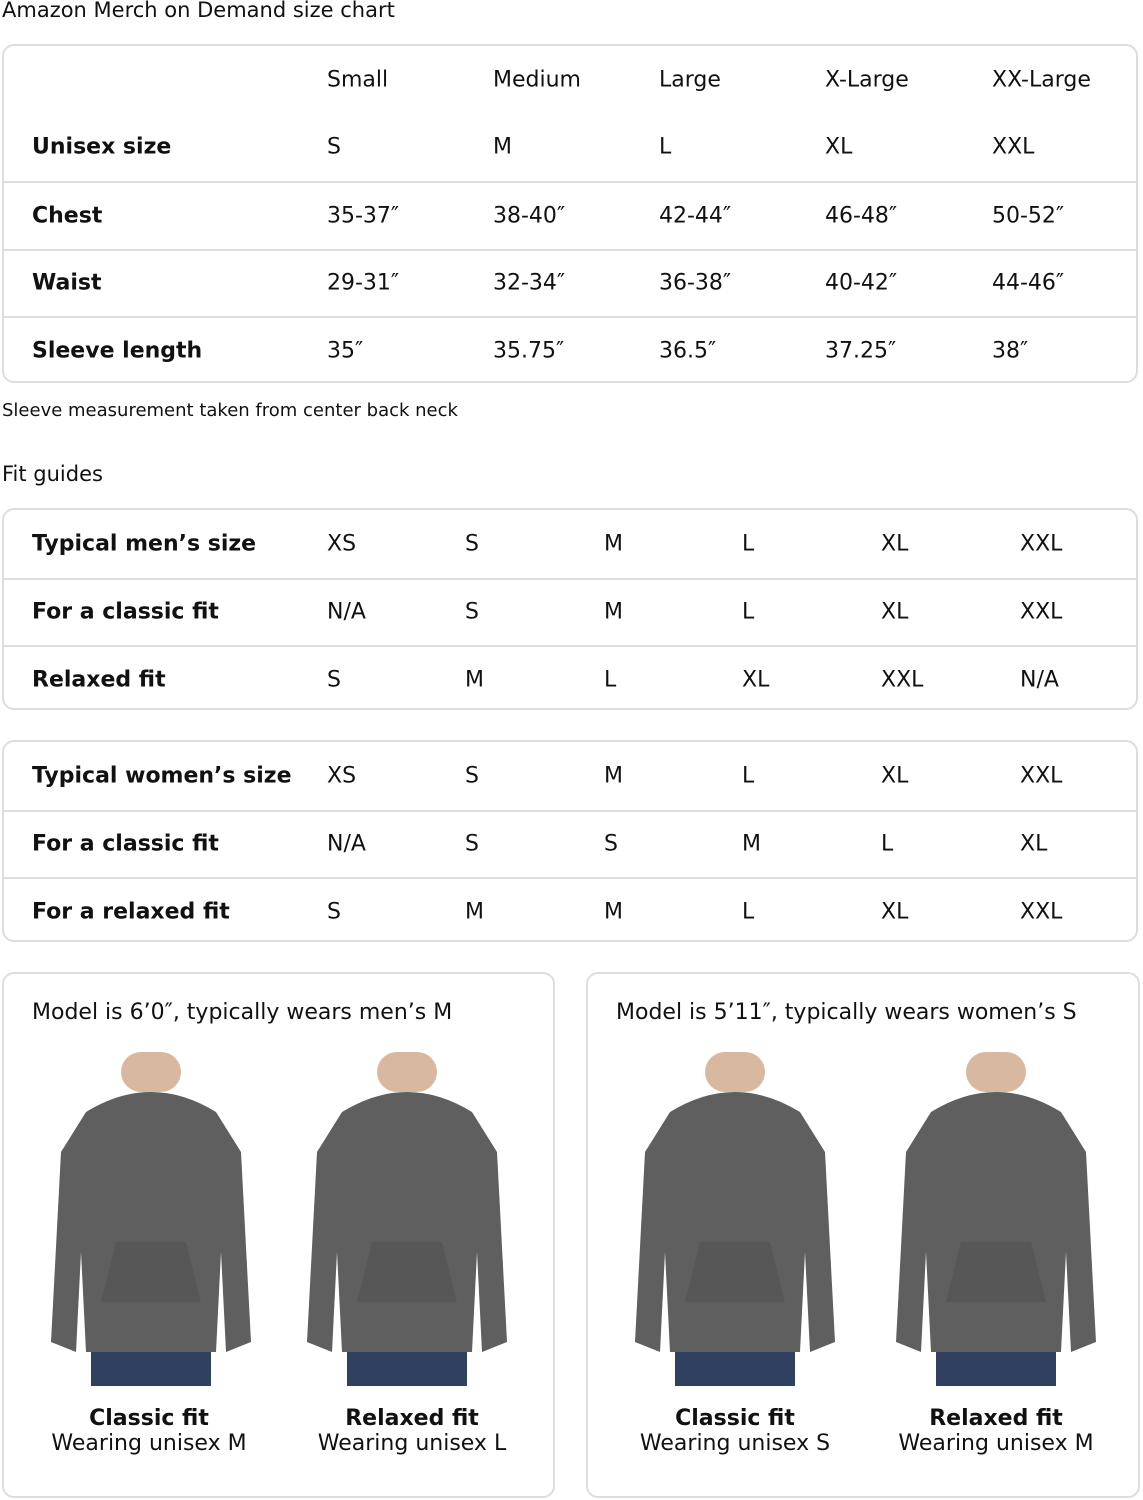  Describe the element at coordinates (144, 544) in the screenshot. I see `row-label: Typical men’s size` at that location.